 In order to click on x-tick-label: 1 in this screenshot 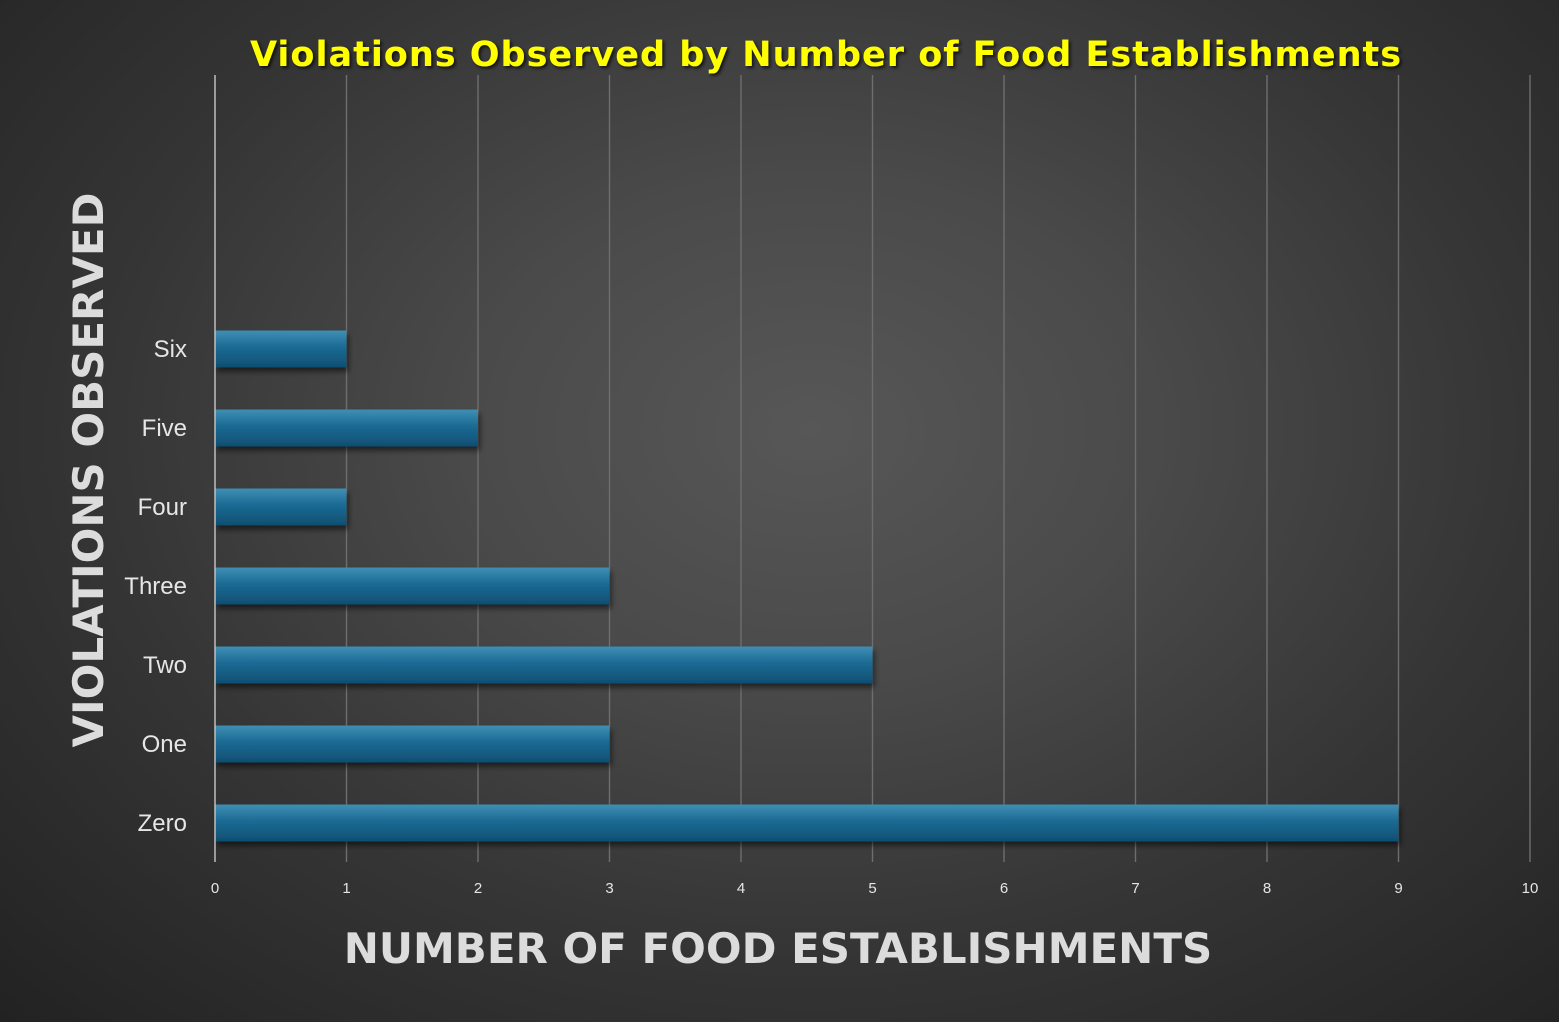, I will do `click(346, 888)`.